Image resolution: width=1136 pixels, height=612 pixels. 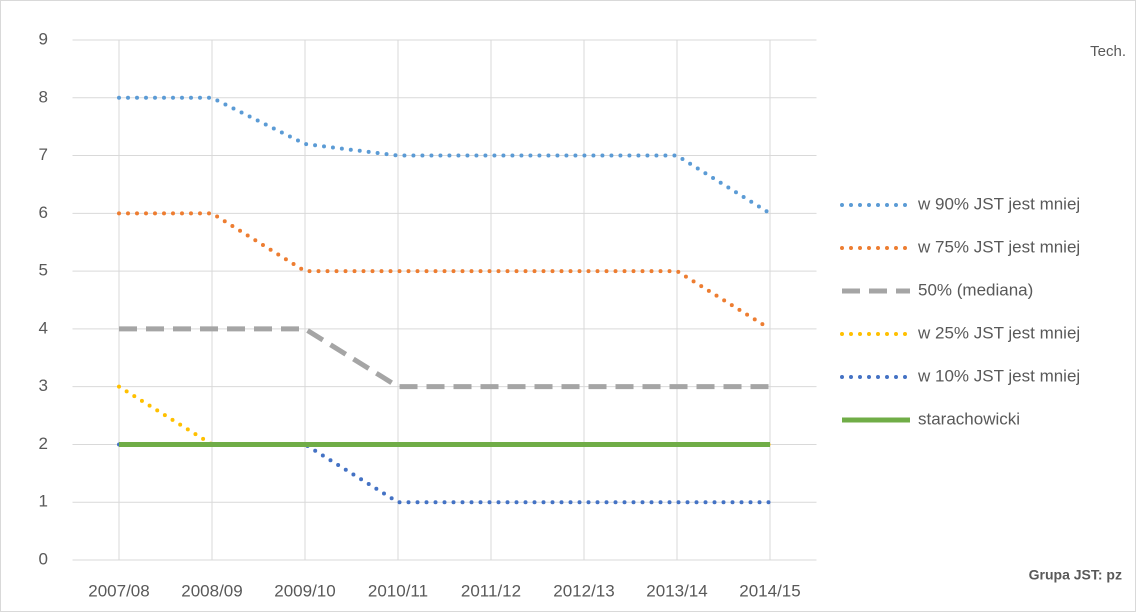 I want to click on legend-label: w 10% JST jest mniej, so click(x=998, y=375).